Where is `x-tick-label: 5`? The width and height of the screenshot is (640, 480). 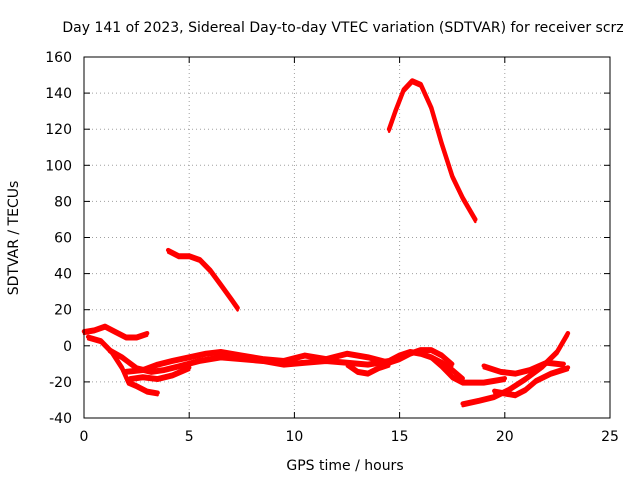 x-tick-label: 5 is located at coordinates (189, 437).